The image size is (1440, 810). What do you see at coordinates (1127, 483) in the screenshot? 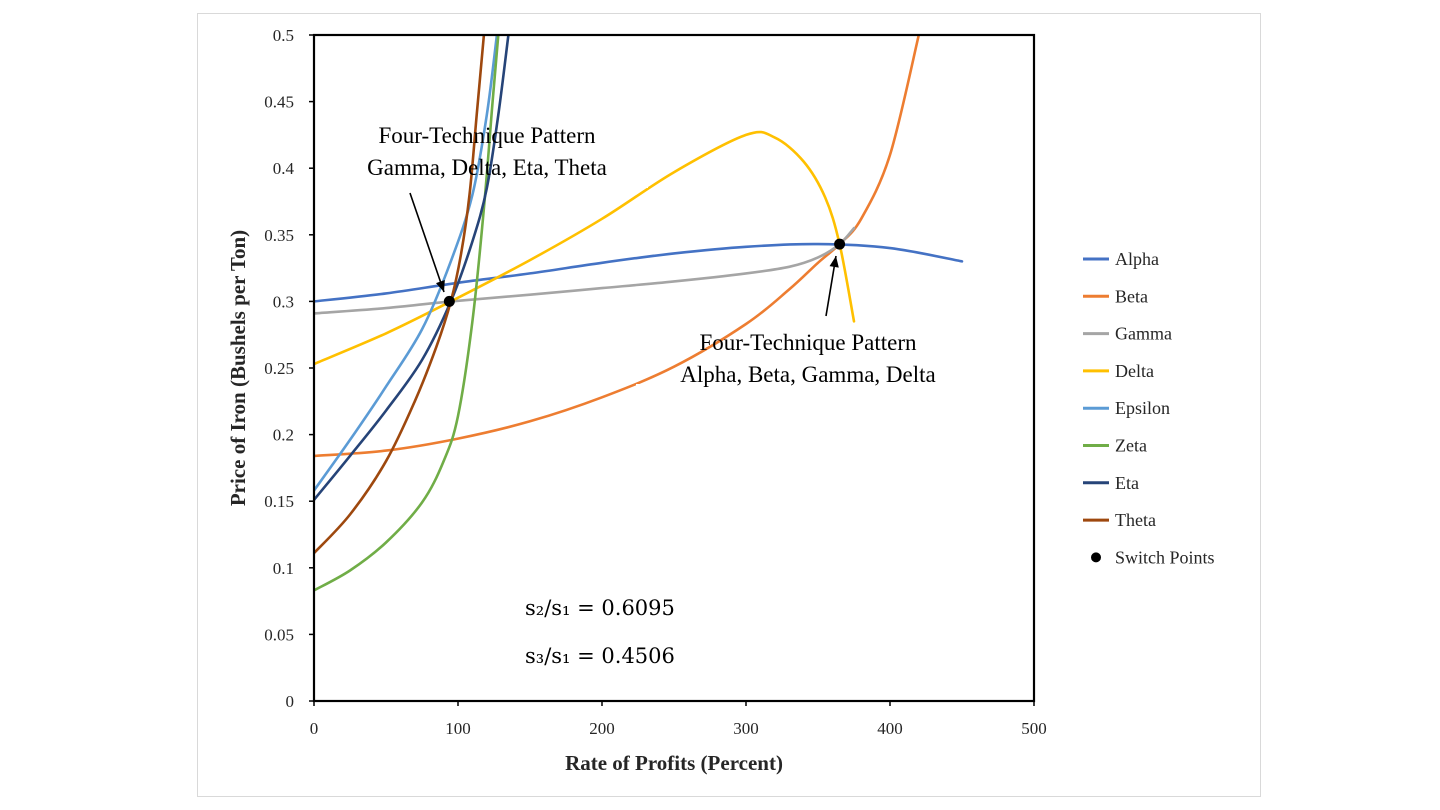
I see `legend-label: Eta` at bounding box center [1127, 483].